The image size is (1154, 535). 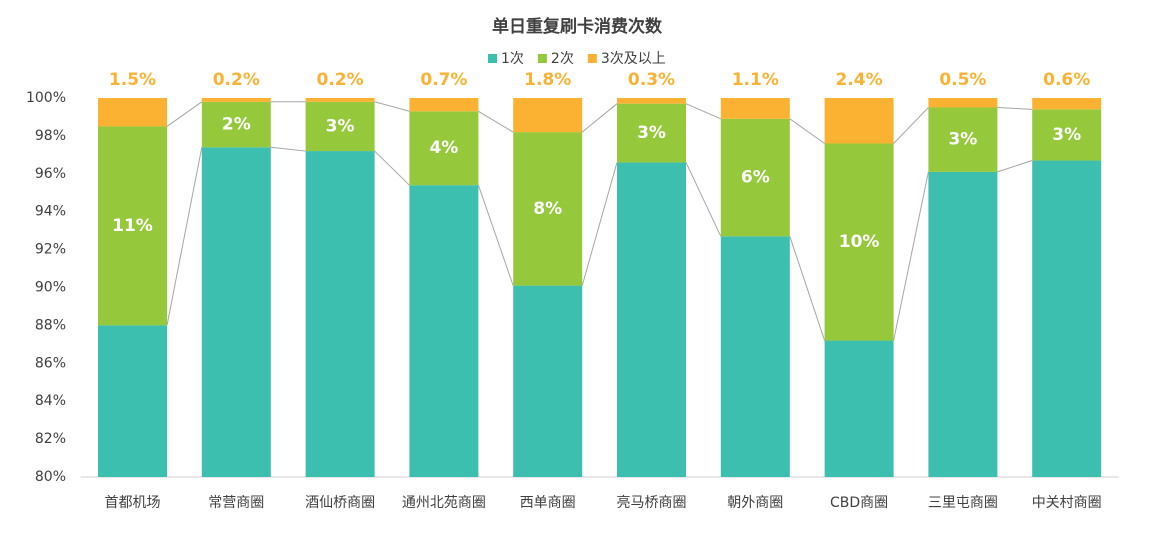 What do you see at coordinates (133, 503) in the screenshot?
I see `x-tick-label: 首都机场` at bounding box center [133, 503].